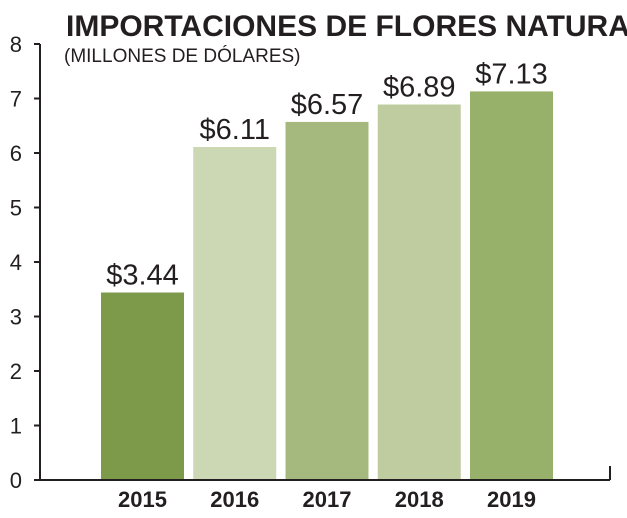 This screenshot has height=518, width=627. I want to click on y-tick-4: 4, so click(16, 262).